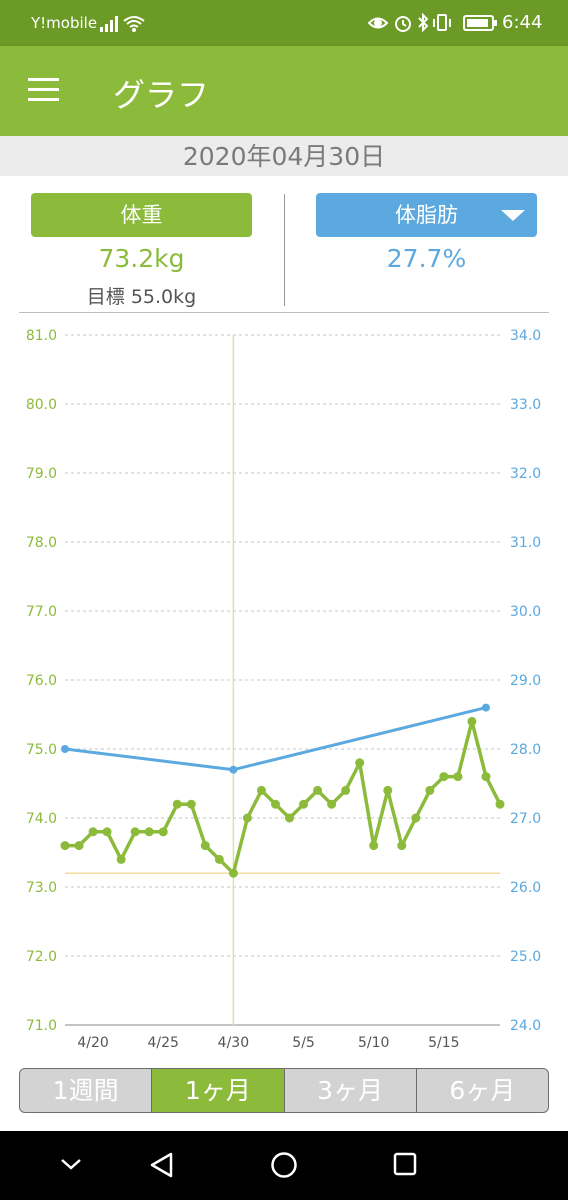 This screenshot has height=1200, width=568. I want to click on selected-date: 2020年04月30日, so click(284, 156).